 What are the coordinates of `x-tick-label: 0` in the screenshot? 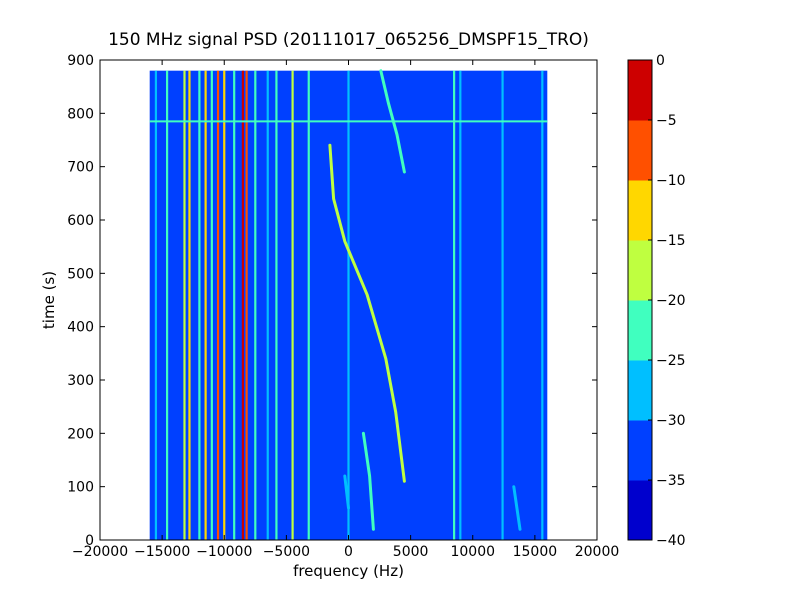 It's located at (348, 552).